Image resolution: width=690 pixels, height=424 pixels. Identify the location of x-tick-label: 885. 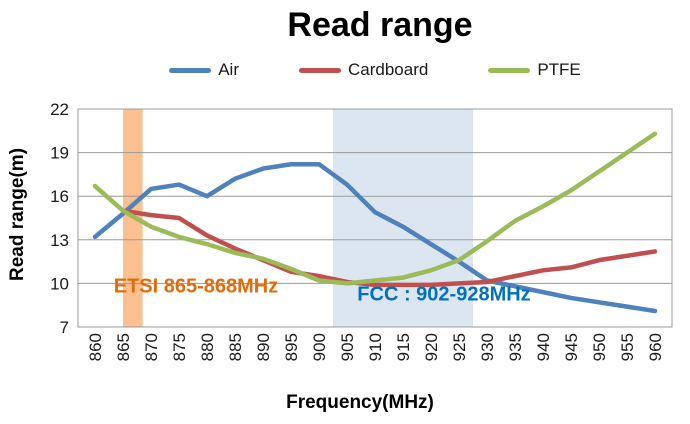
(235, 347).